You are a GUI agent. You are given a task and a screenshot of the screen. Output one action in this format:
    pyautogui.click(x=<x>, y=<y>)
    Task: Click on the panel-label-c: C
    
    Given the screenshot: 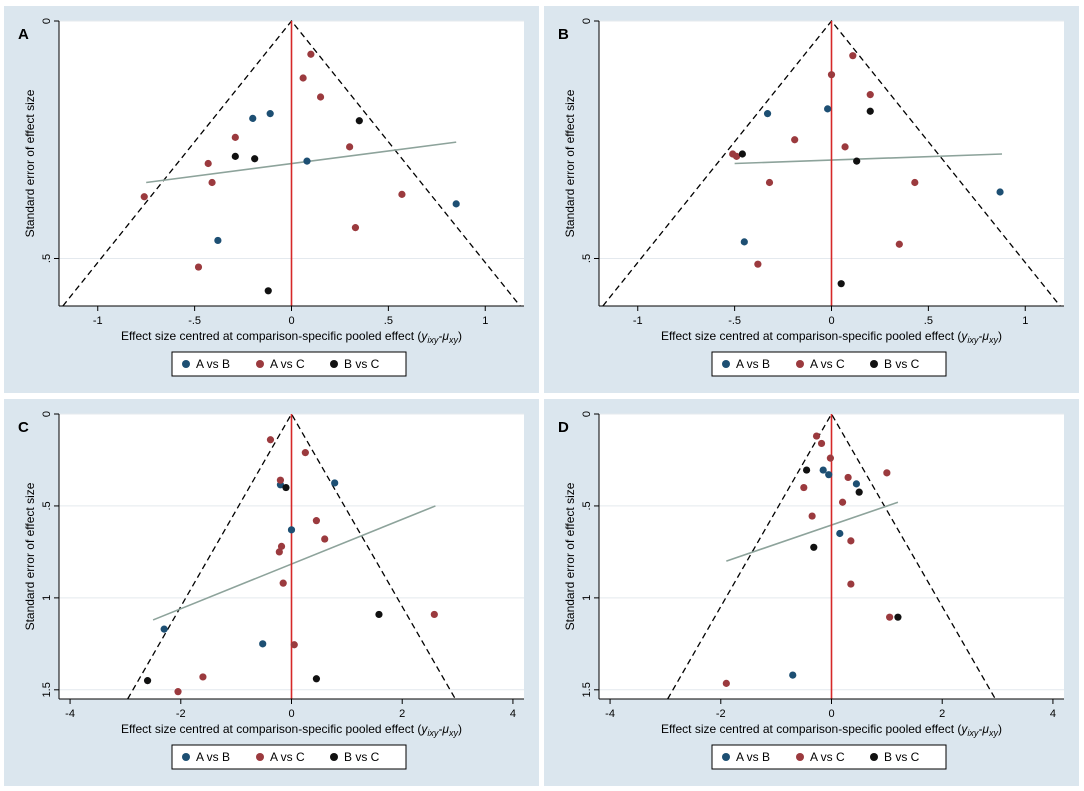 What is the action you would take?
    pyautogui.click(x=23, y=427)
    